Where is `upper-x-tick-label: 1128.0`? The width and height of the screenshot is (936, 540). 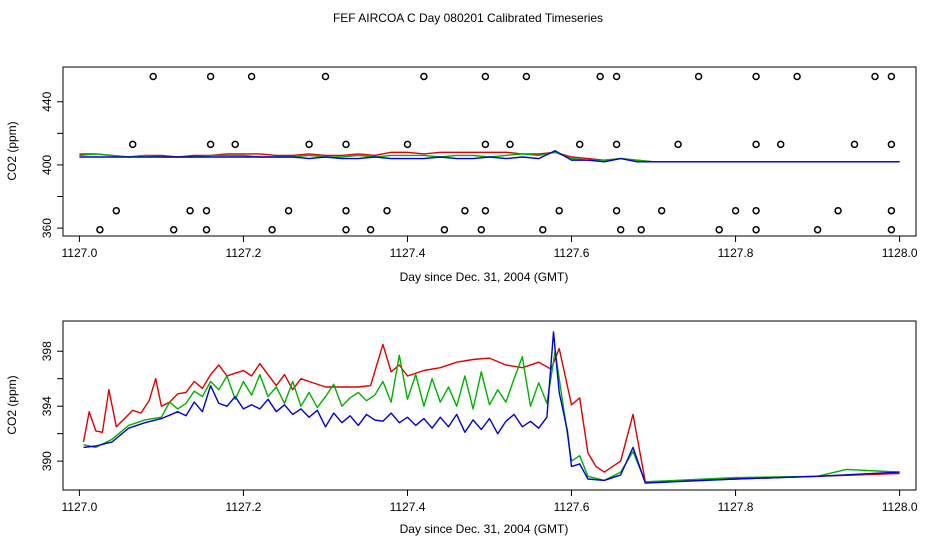 upper-x-tick-label: 1128.0 is located at coordinates (900, 253).